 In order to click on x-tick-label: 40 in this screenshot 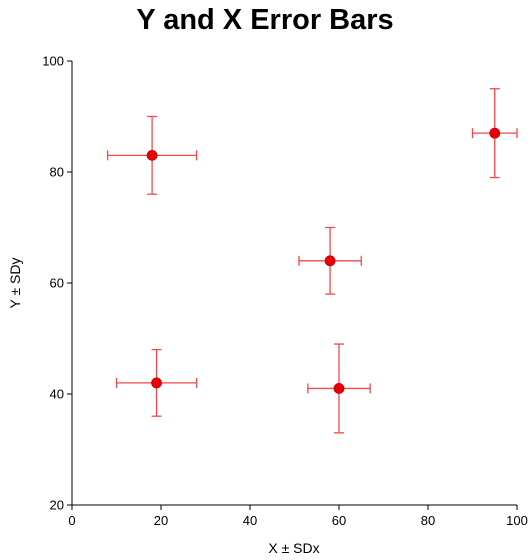, I will do `click(250, 520)`.